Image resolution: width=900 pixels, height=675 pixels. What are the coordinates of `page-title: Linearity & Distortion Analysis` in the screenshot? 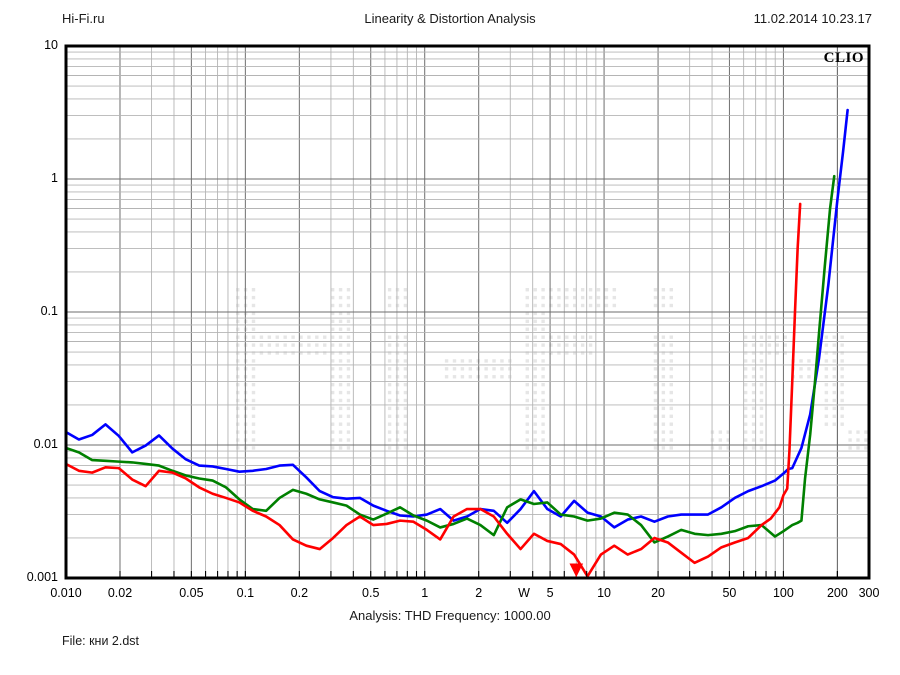 It's located at (450, 18).